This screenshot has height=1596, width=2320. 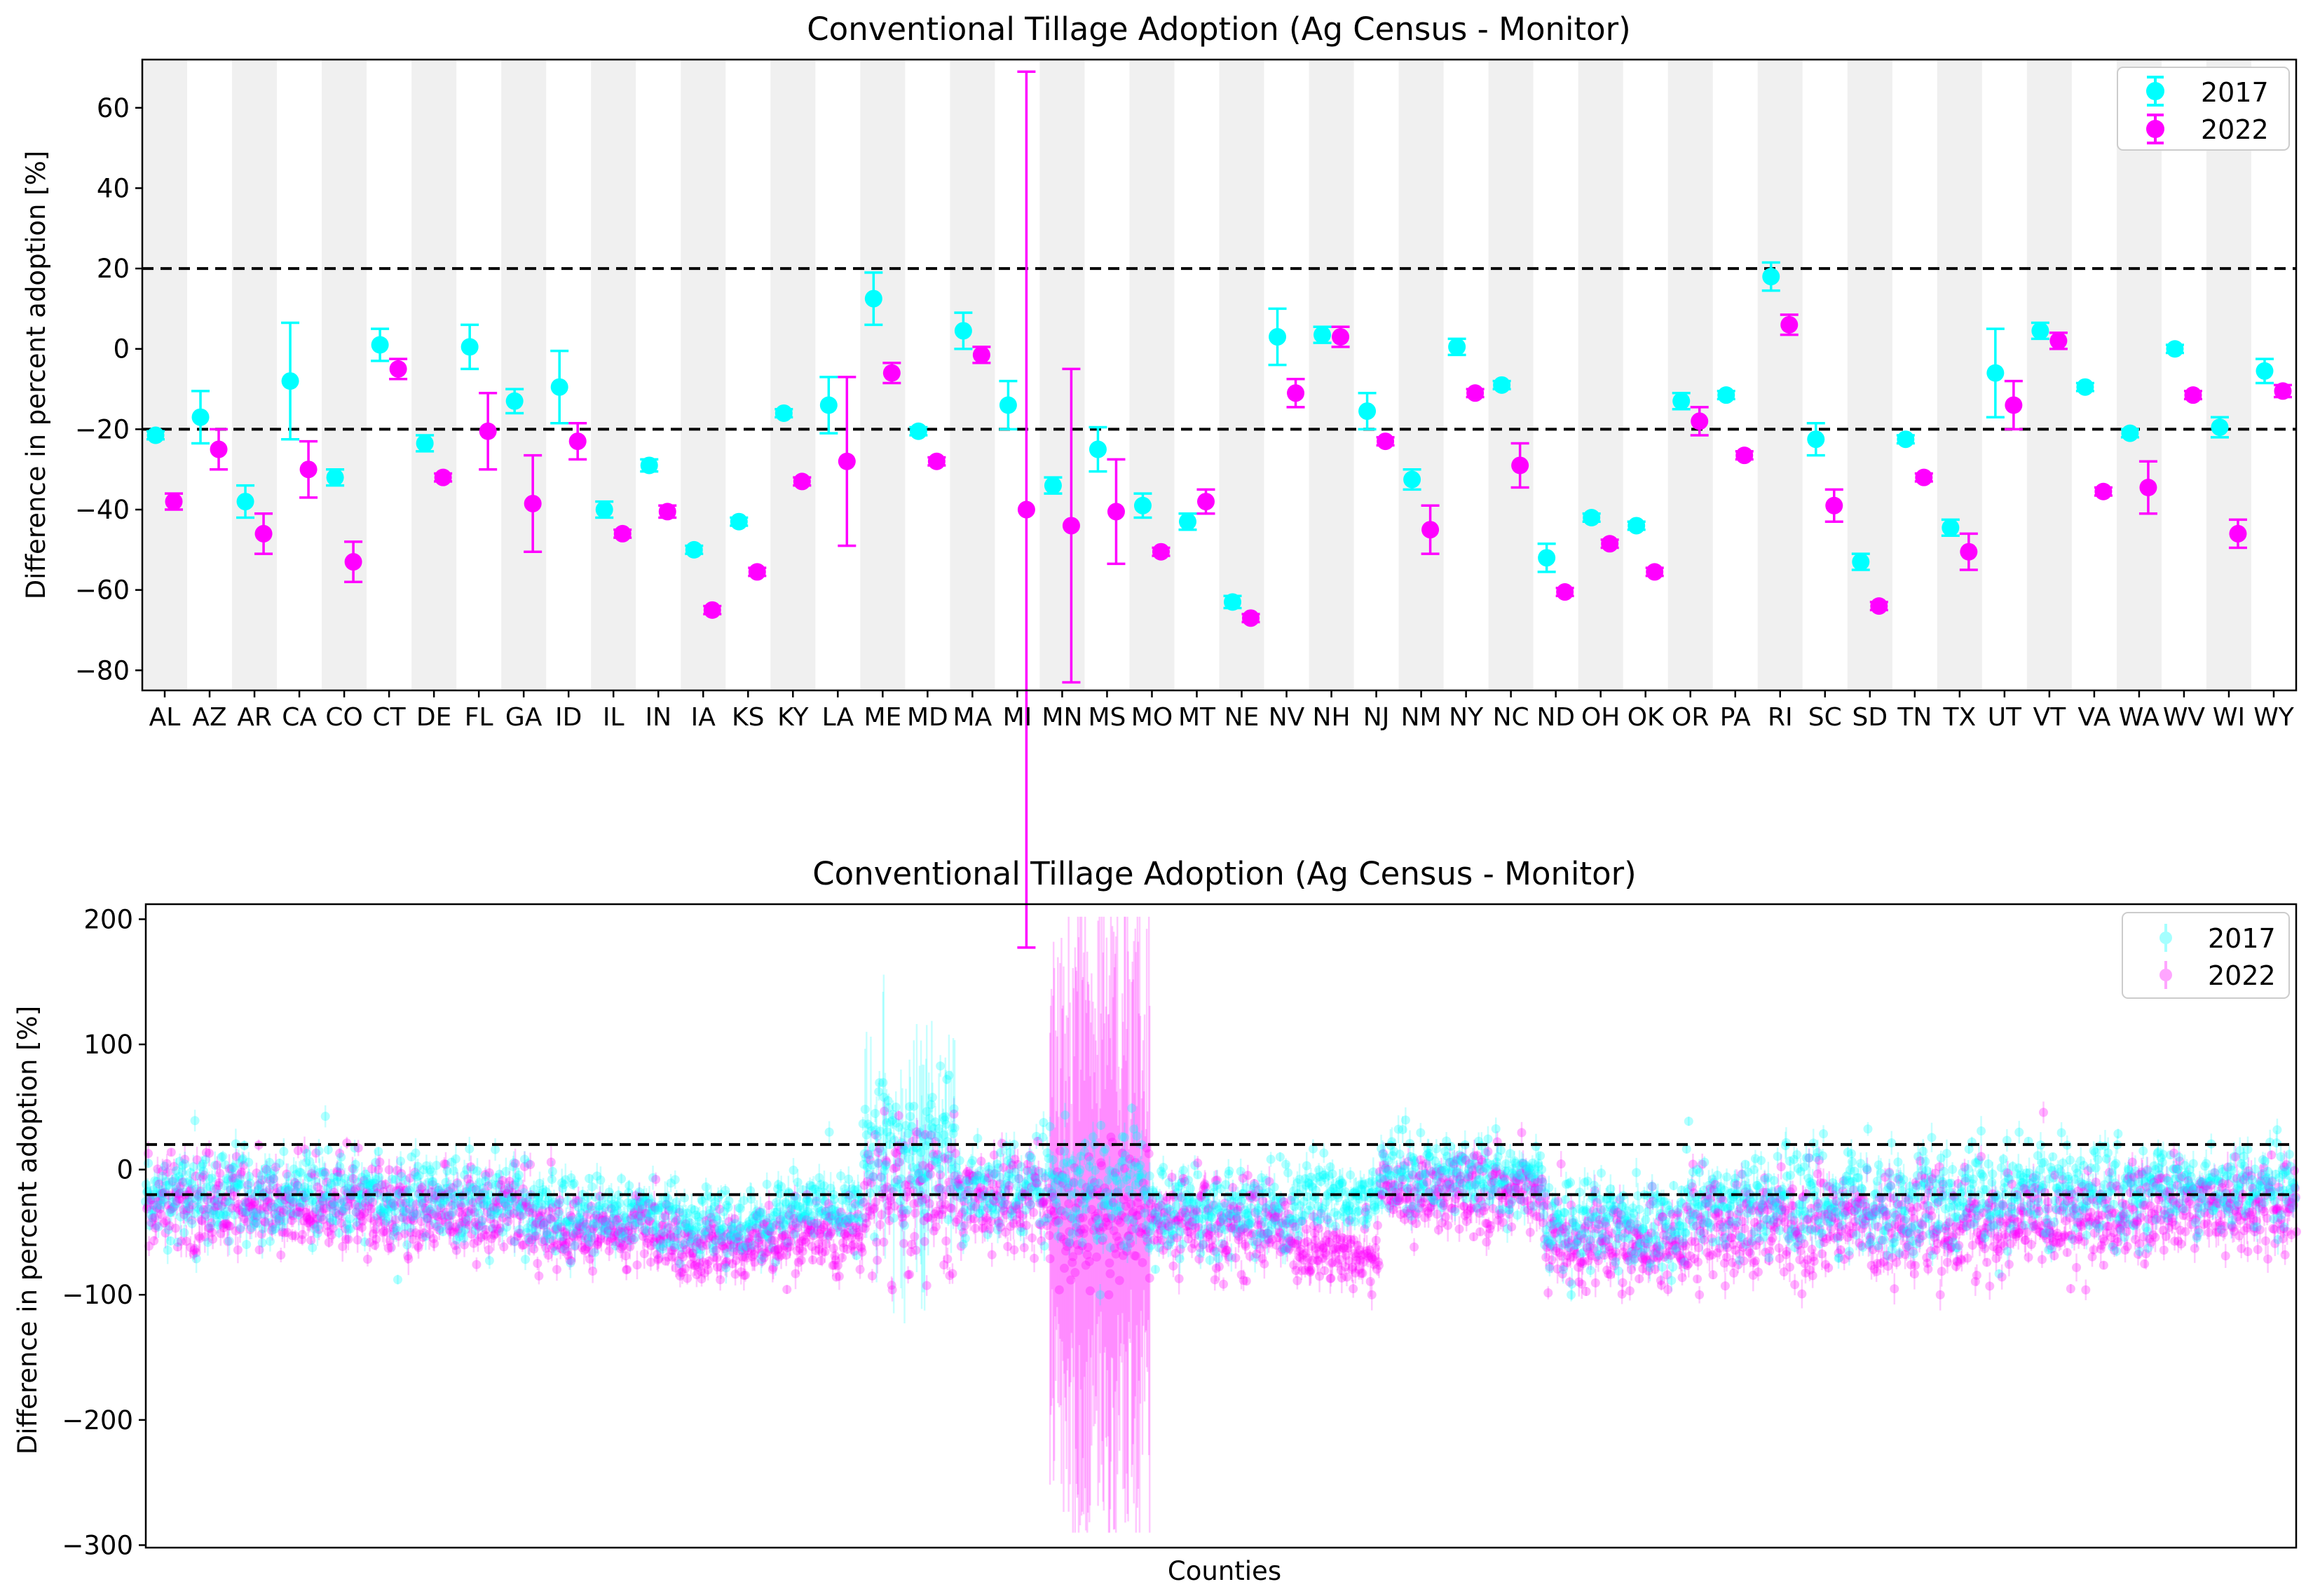 I want to click on top-point-2017-ME, so click(x=873, y=298).